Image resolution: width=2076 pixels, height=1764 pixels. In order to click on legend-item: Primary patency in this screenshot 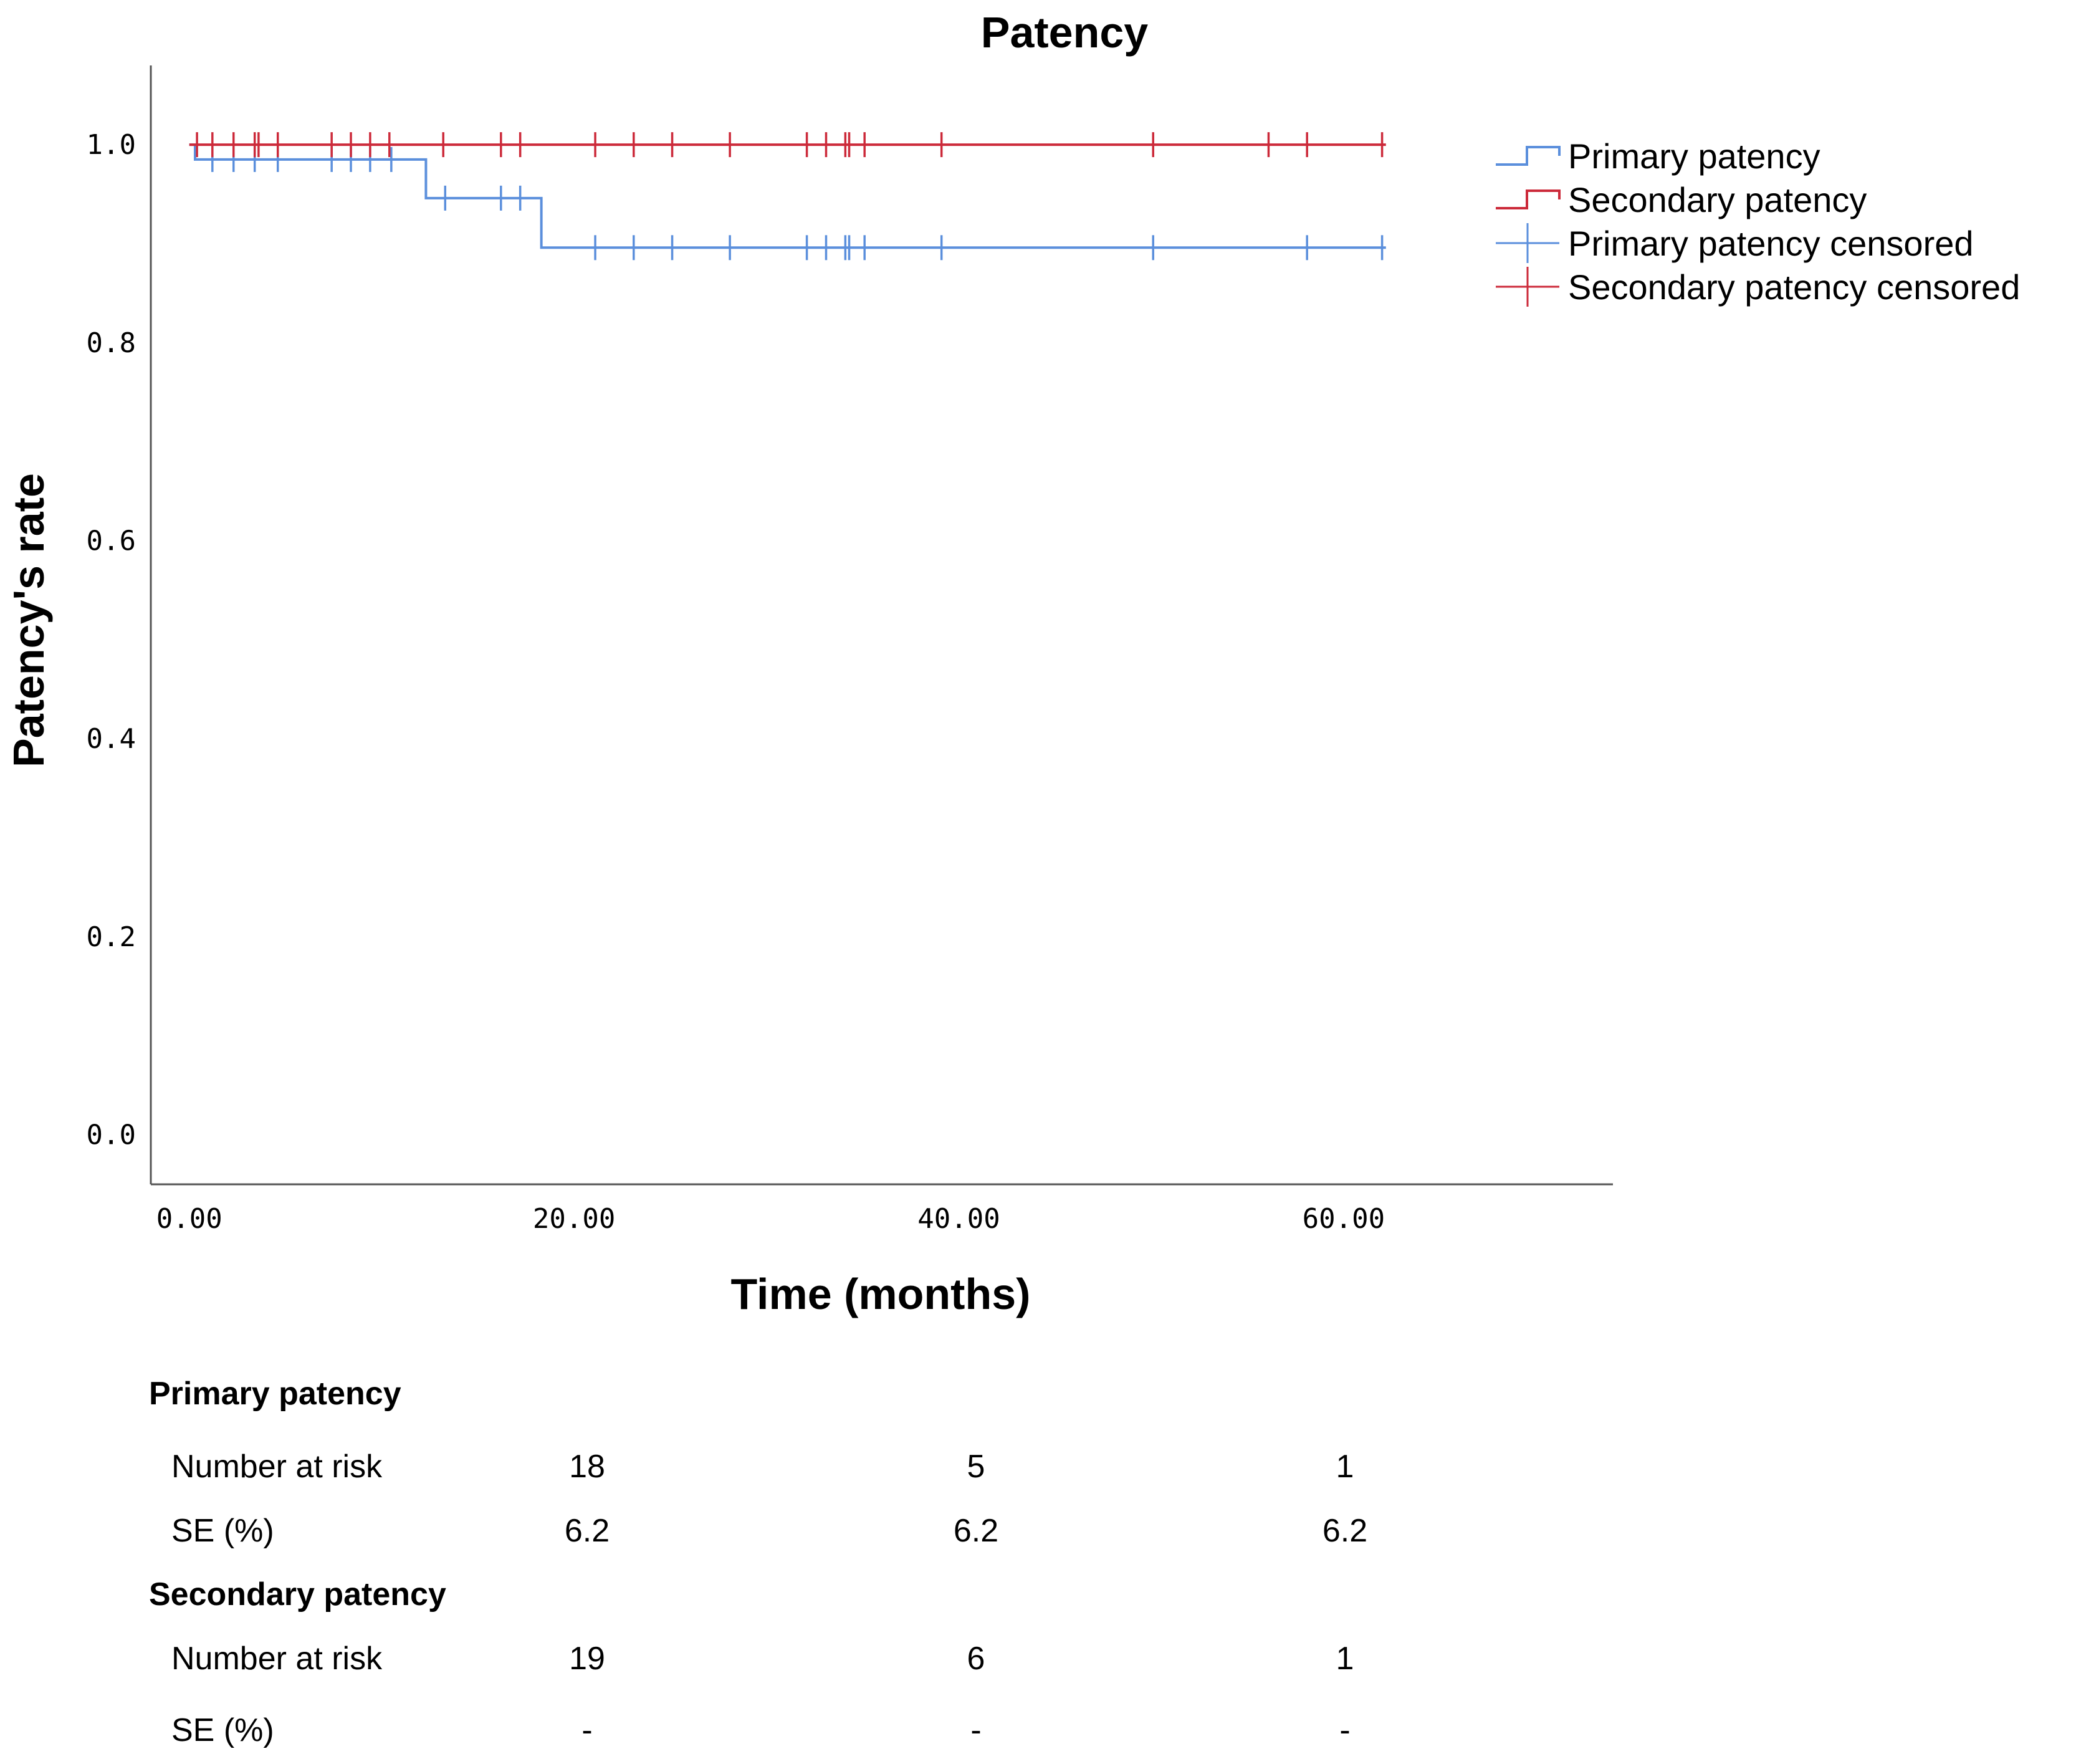, I will do `click(1658, 156)`.